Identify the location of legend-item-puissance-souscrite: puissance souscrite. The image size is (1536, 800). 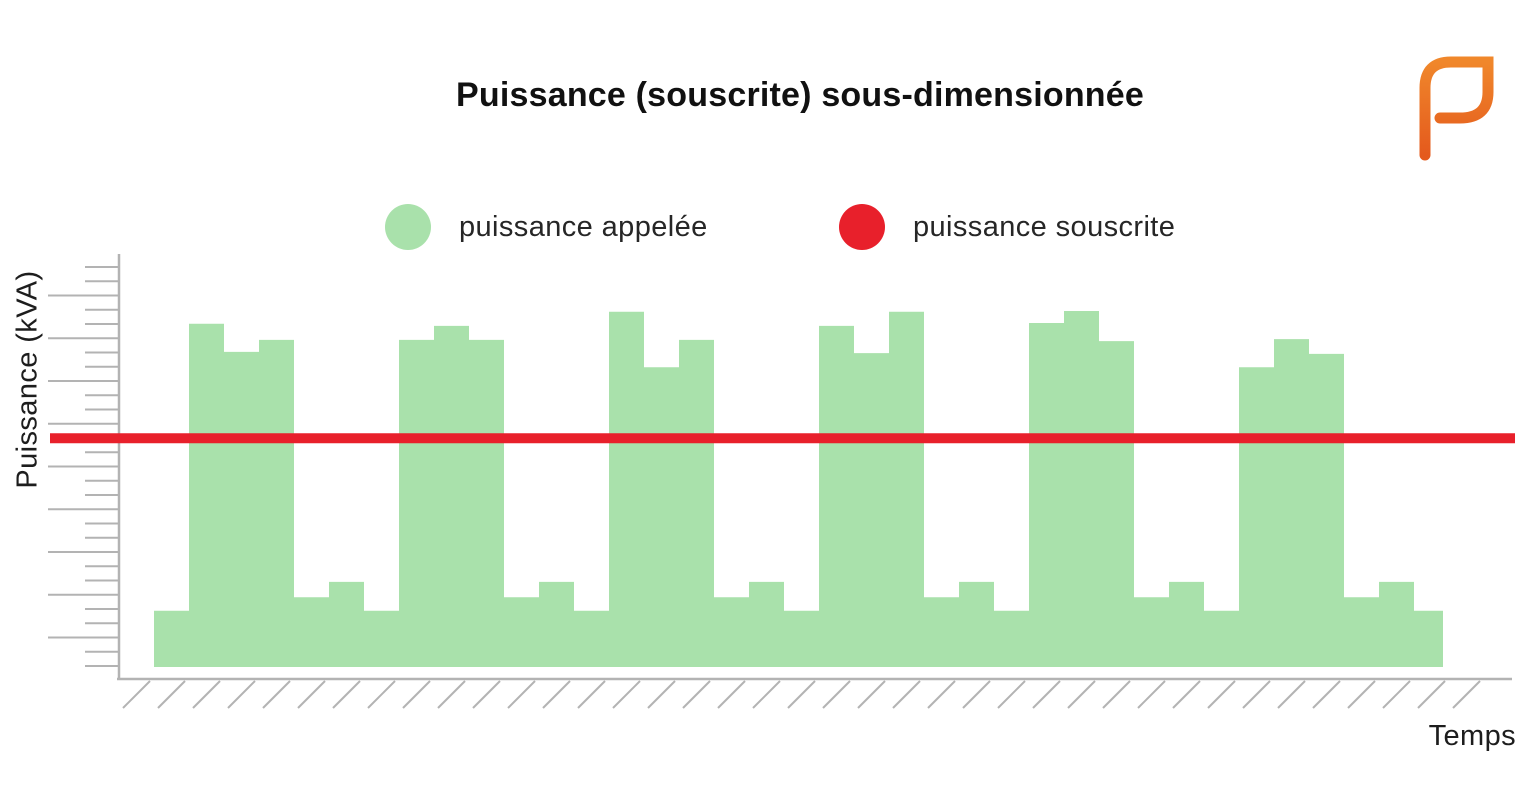
(1007, 227).